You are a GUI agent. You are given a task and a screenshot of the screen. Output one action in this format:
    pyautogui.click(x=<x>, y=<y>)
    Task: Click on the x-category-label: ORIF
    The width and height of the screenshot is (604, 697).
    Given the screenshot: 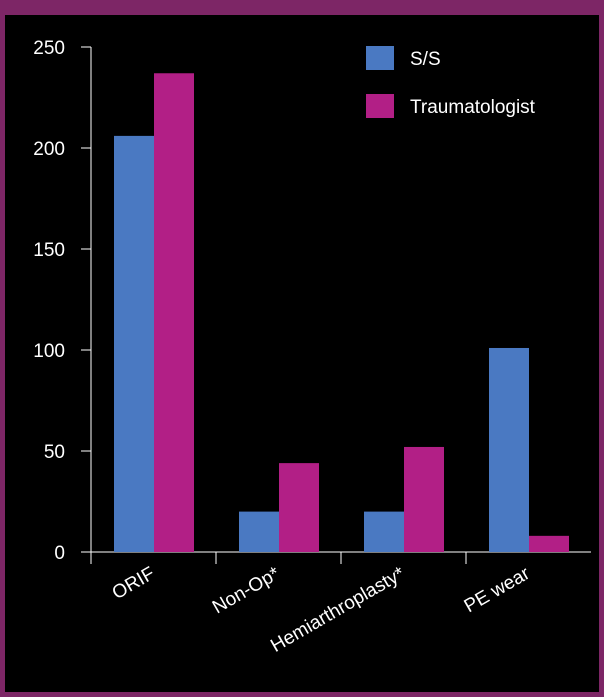 What is the action you would take?
    pyautogui.click(x=134, y=583)
    